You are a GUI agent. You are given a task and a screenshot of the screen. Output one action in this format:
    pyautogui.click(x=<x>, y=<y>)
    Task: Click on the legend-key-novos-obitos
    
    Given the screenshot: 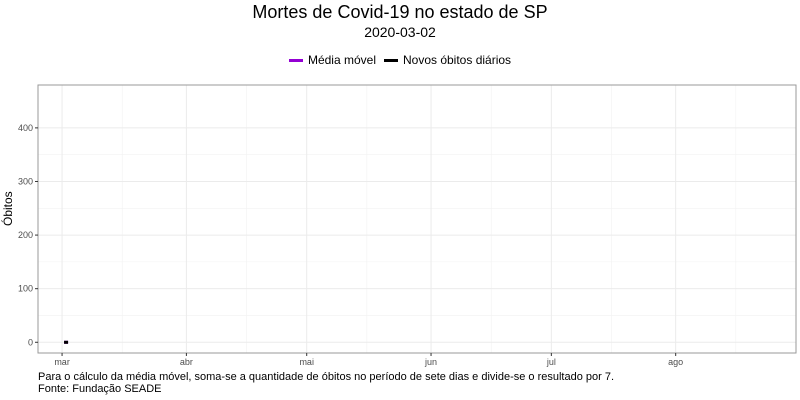 What is the action you would take?
    pyautogui.click(x=390, y=60)
    